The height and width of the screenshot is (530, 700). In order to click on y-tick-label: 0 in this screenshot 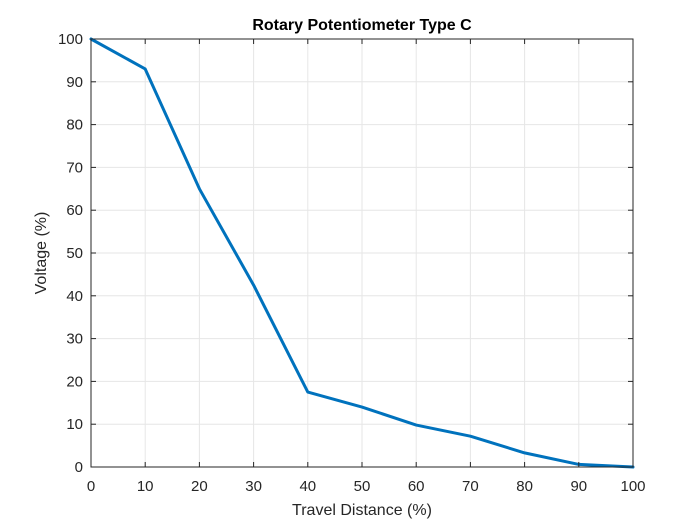, I will do `click(79, 467)`.